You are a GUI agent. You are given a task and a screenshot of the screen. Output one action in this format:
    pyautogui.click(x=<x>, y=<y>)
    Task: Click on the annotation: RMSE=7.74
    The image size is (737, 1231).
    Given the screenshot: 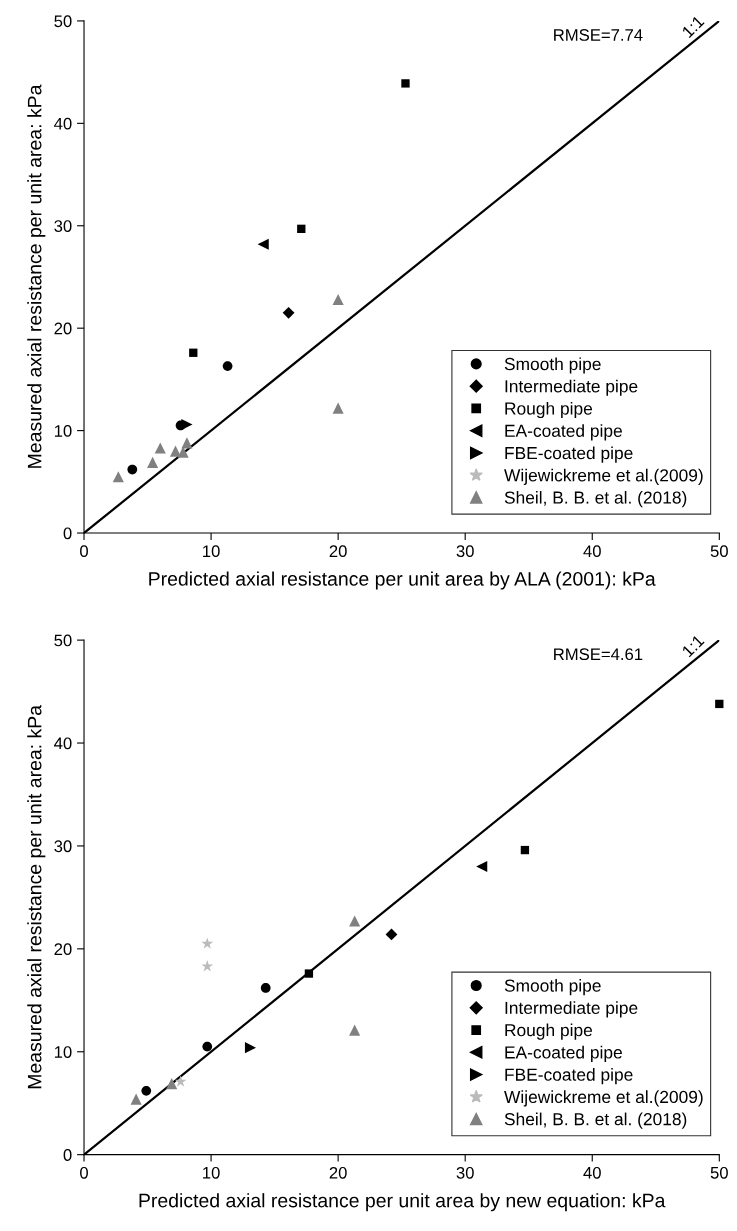 What is the action you would take?
    pyautogui.click(x=598, y=35)
    